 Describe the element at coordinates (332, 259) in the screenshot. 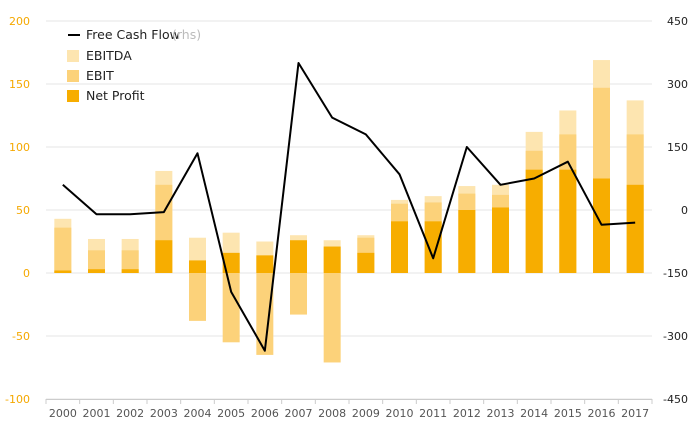

I see `bar-net-profit-2008` at that location.